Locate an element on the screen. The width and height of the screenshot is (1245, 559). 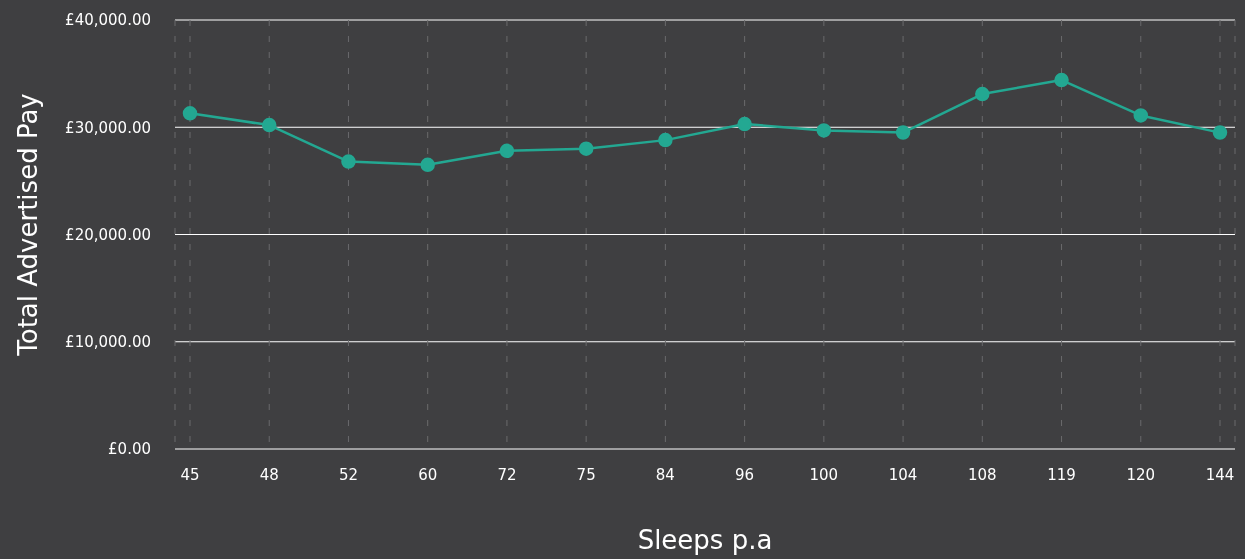
x-tick-label: 108 is located at coordinates (982, 474).